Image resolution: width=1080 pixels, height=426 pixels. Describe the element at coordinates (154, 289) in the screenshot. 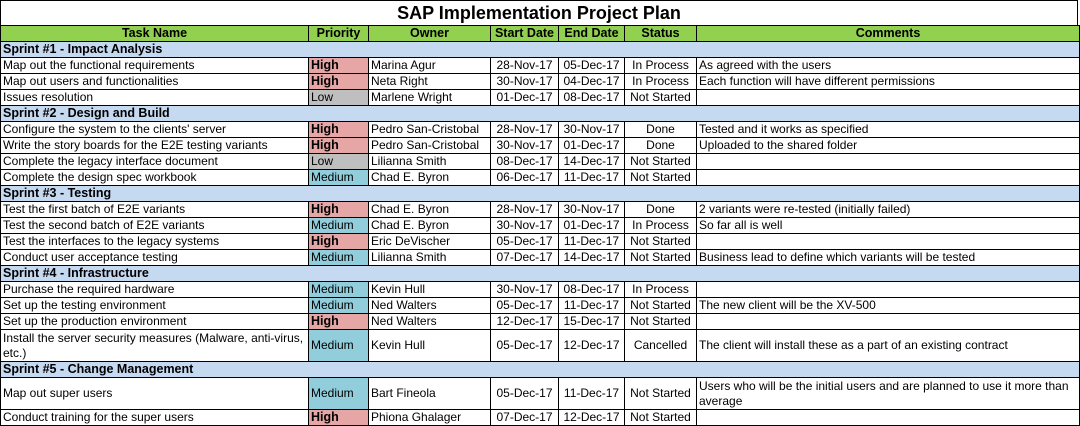

I see `task-name-cell: Purchase the required hardware` at that location.